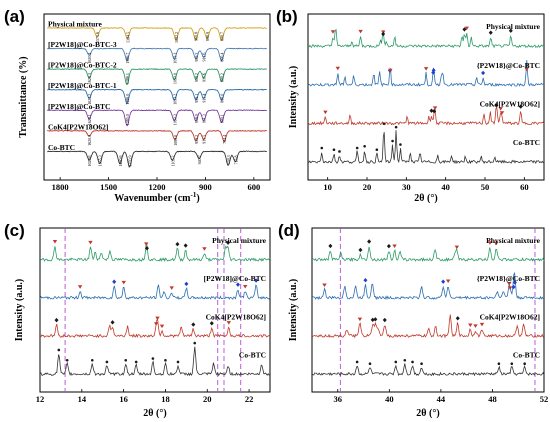 The height and width of the screenshot is (422, 550). Describe the element at coordinates (293, 310) in the screenshot. I see `panel-d-ylabel: Intensity (a.u.)` at that location.